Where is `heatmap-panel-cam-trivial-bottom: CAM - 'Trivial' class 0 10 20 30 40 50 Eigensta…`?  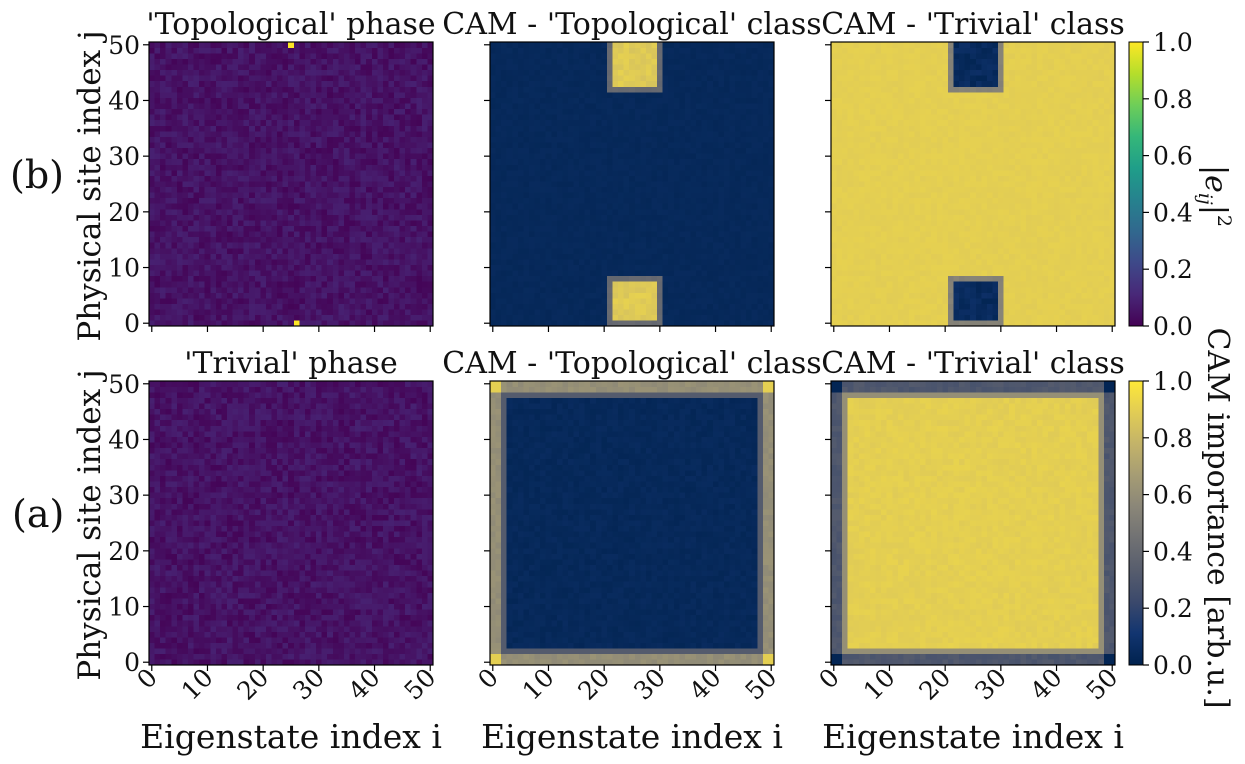 heatmap-panel-cam-trivial-bottom: CAM - 'Trivial' class 0 10 20 30 40 50 Eigensta… is located at coordinates (969, 551).